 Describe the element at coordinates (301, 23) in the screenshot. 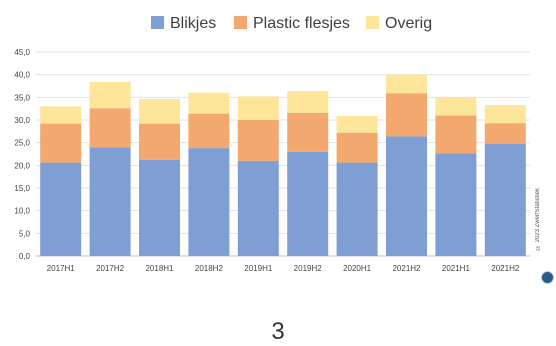

I see `legend-label: Plastic flesjes` at that location.